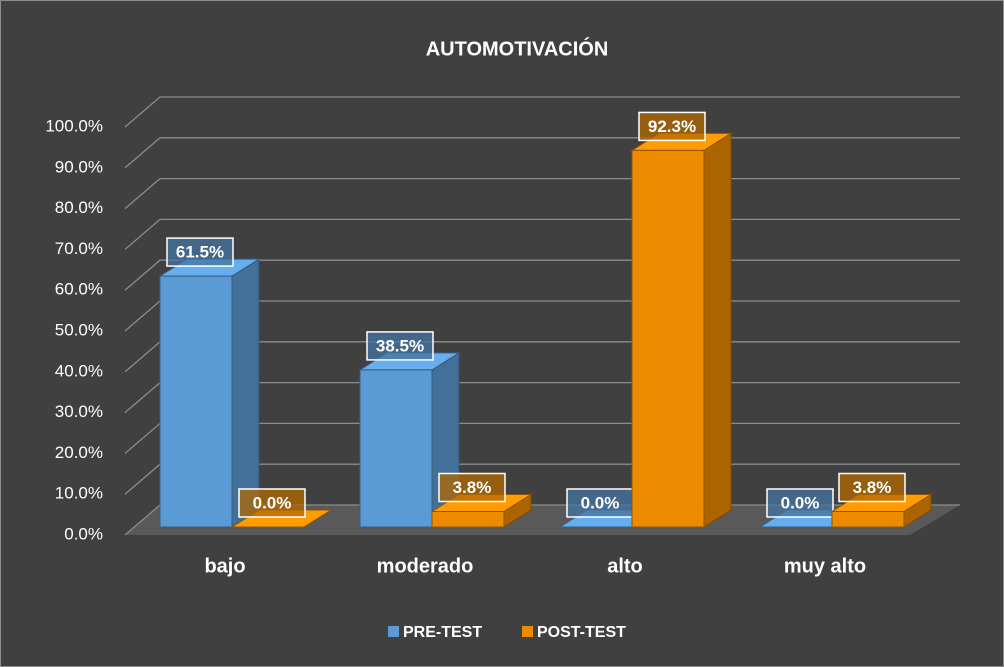  I want to click on value-label: 38.5%, so click(400, 345).